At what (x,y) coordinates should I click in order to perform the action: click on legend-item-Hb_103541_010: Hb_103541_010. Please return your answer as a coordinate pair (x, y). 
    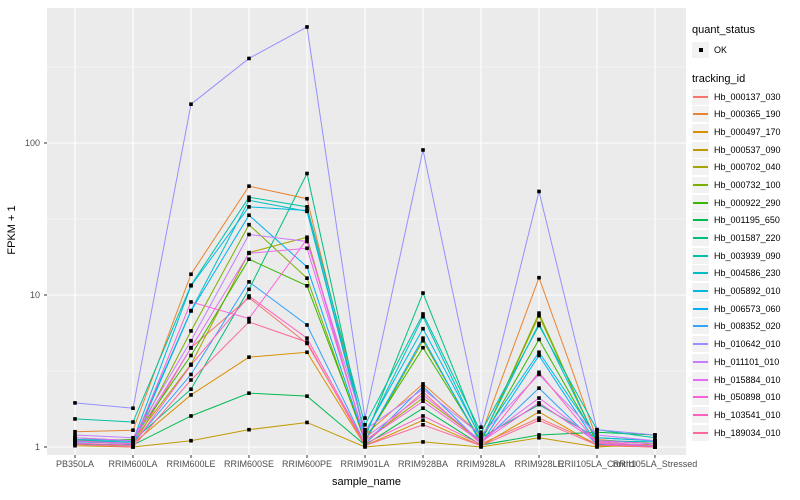
    Looking at the image, I should click on (745, 415).